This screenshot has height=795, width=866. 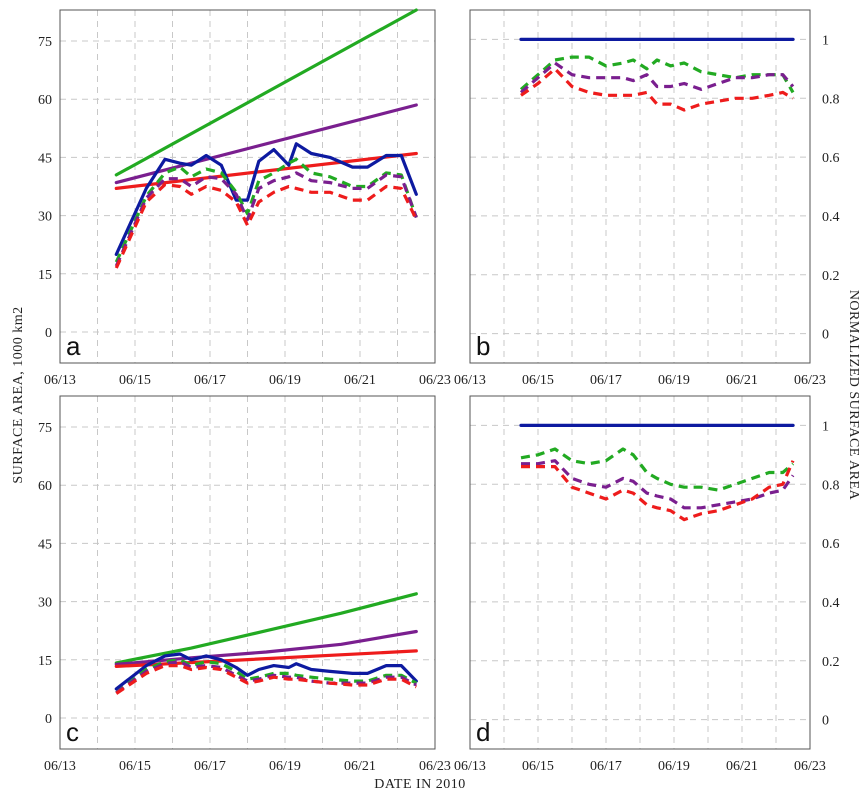 I want to click on y-axis-title-right: NORMALIZED SURFACE AREA, so click(x=853, y=395).